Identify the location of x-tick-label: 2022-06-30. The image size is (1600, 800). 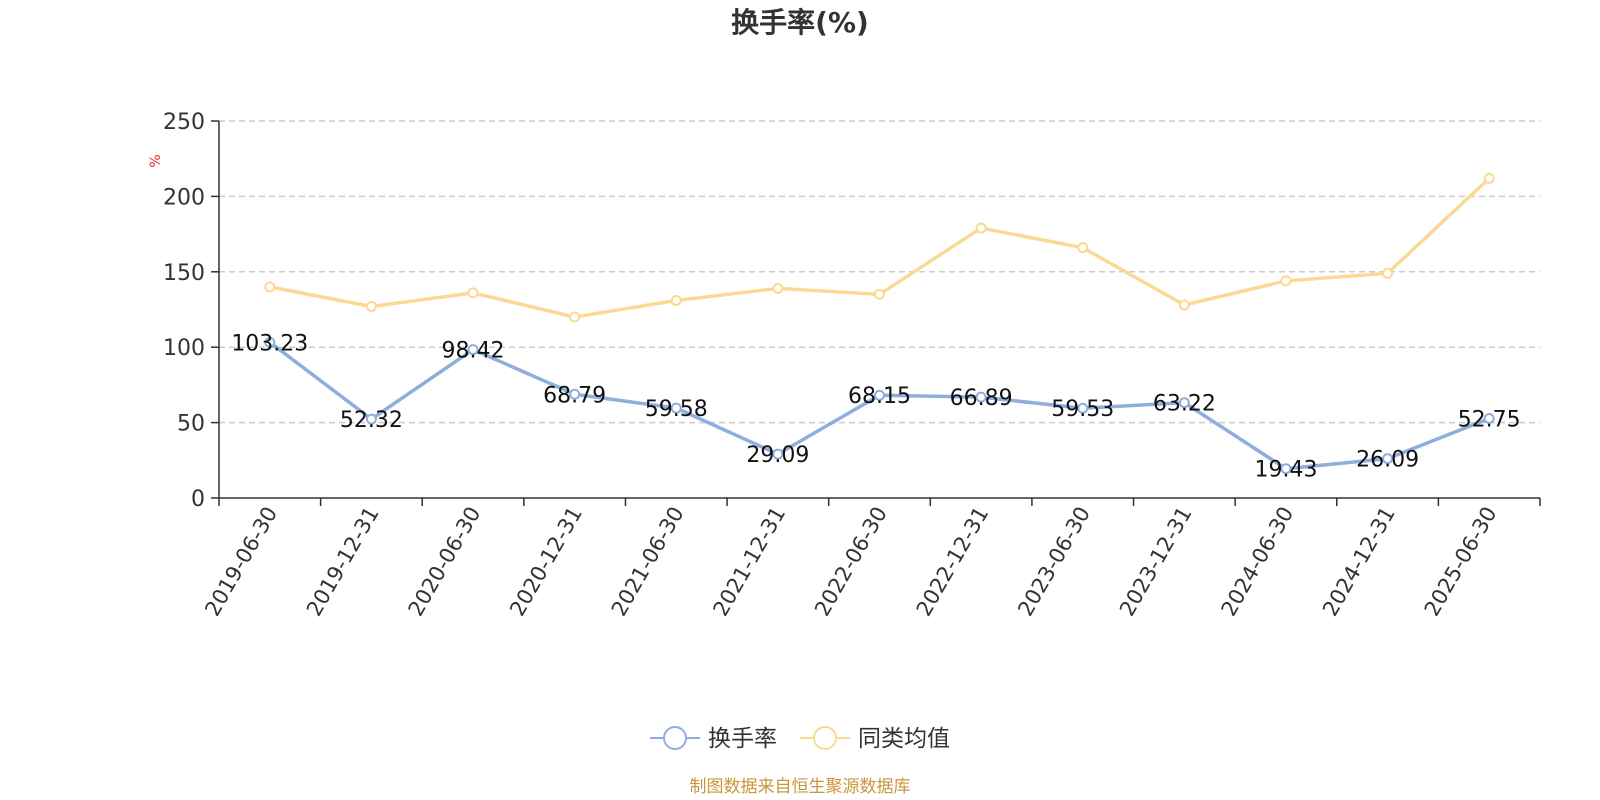
(851, 562).